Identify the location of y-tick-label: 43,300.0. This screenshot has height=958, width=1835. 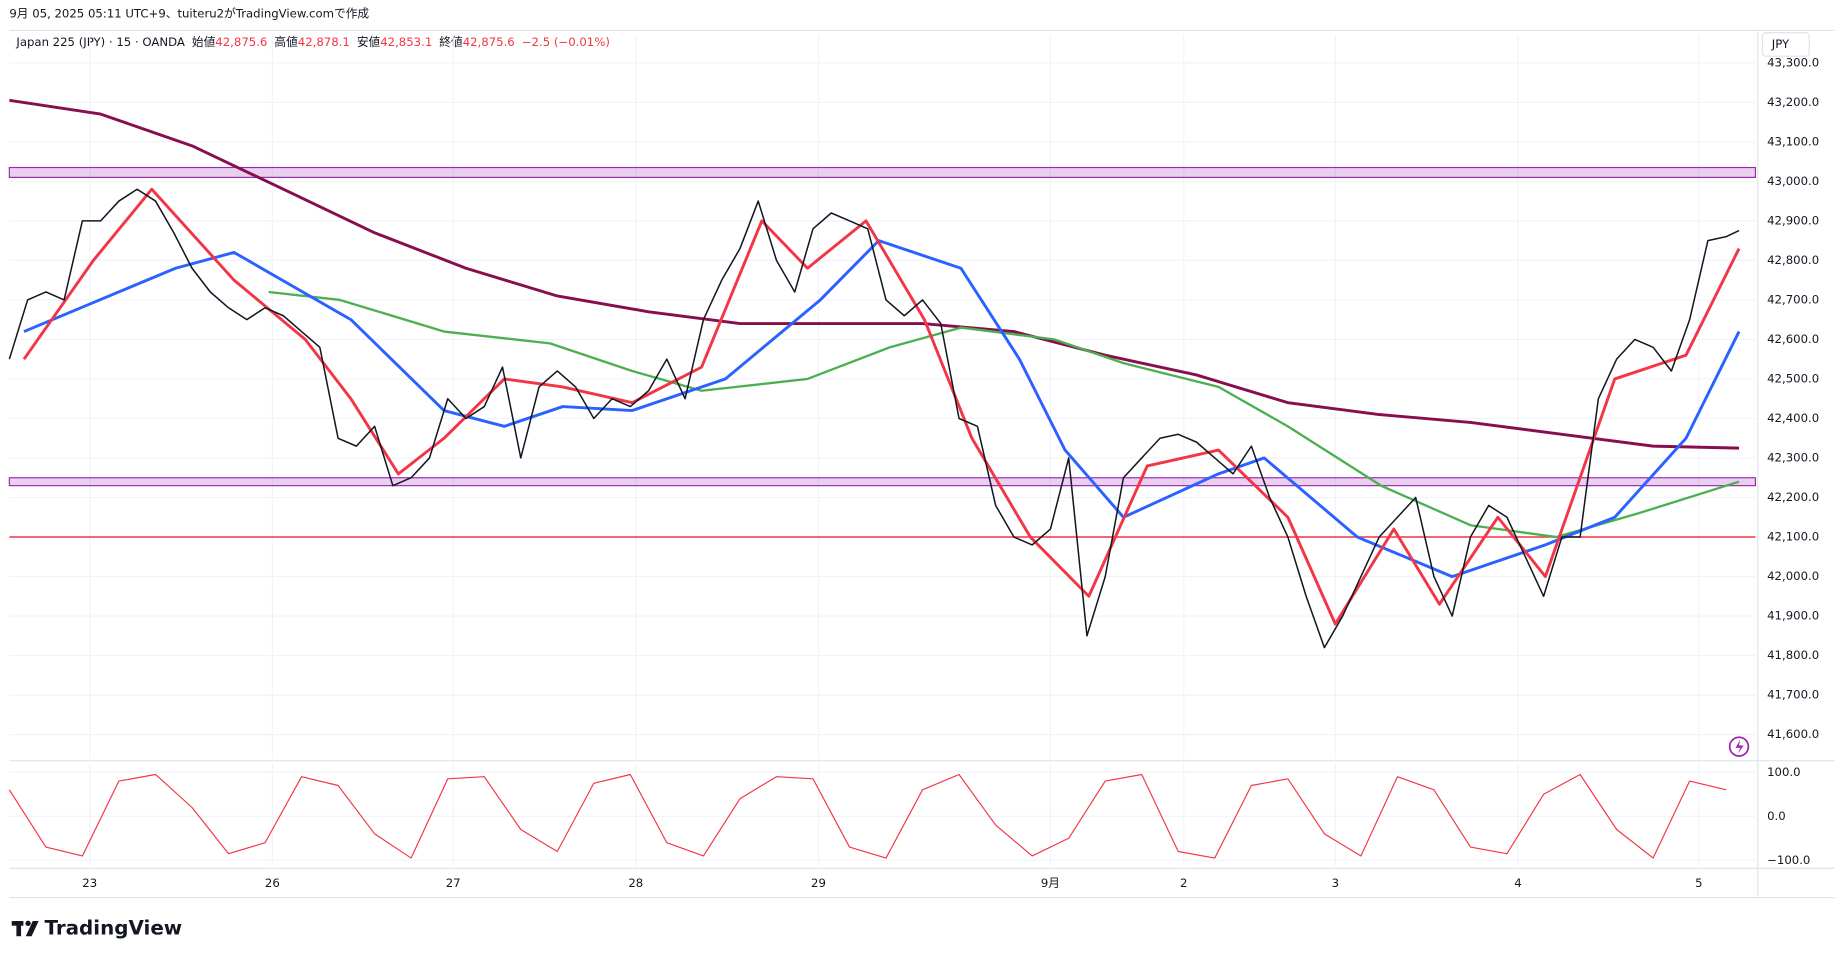
(1793, 62).